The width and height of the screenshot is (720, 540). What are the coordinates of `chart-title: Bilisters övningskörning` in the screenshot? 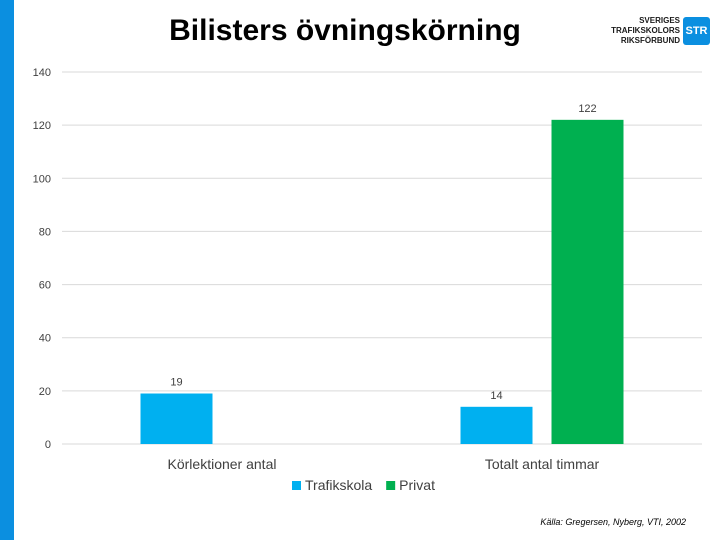 It's located at (345, 30).